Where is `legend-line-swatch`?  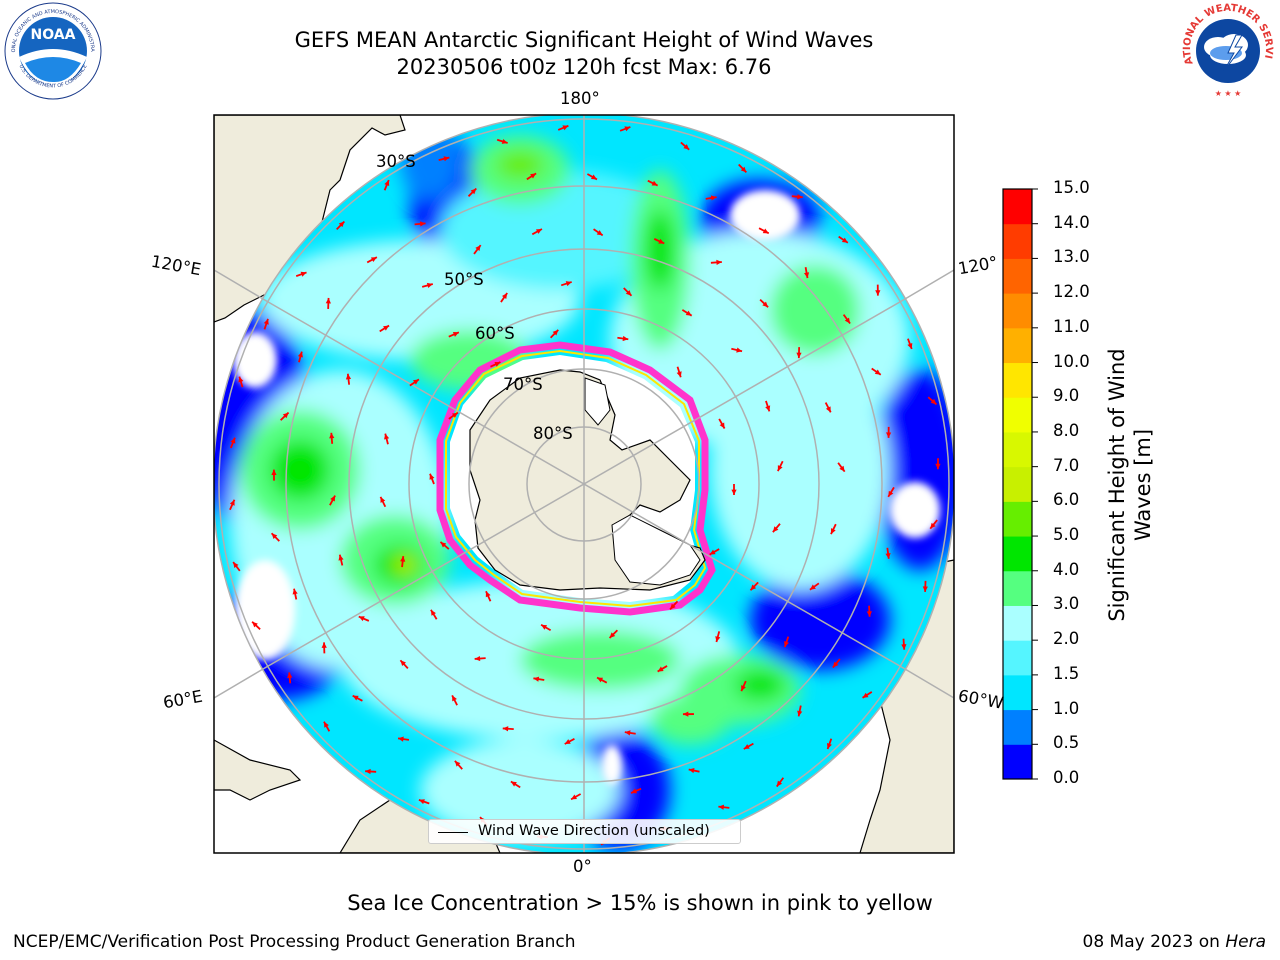 legend-line-swatch is located at coordinates (453, 832).